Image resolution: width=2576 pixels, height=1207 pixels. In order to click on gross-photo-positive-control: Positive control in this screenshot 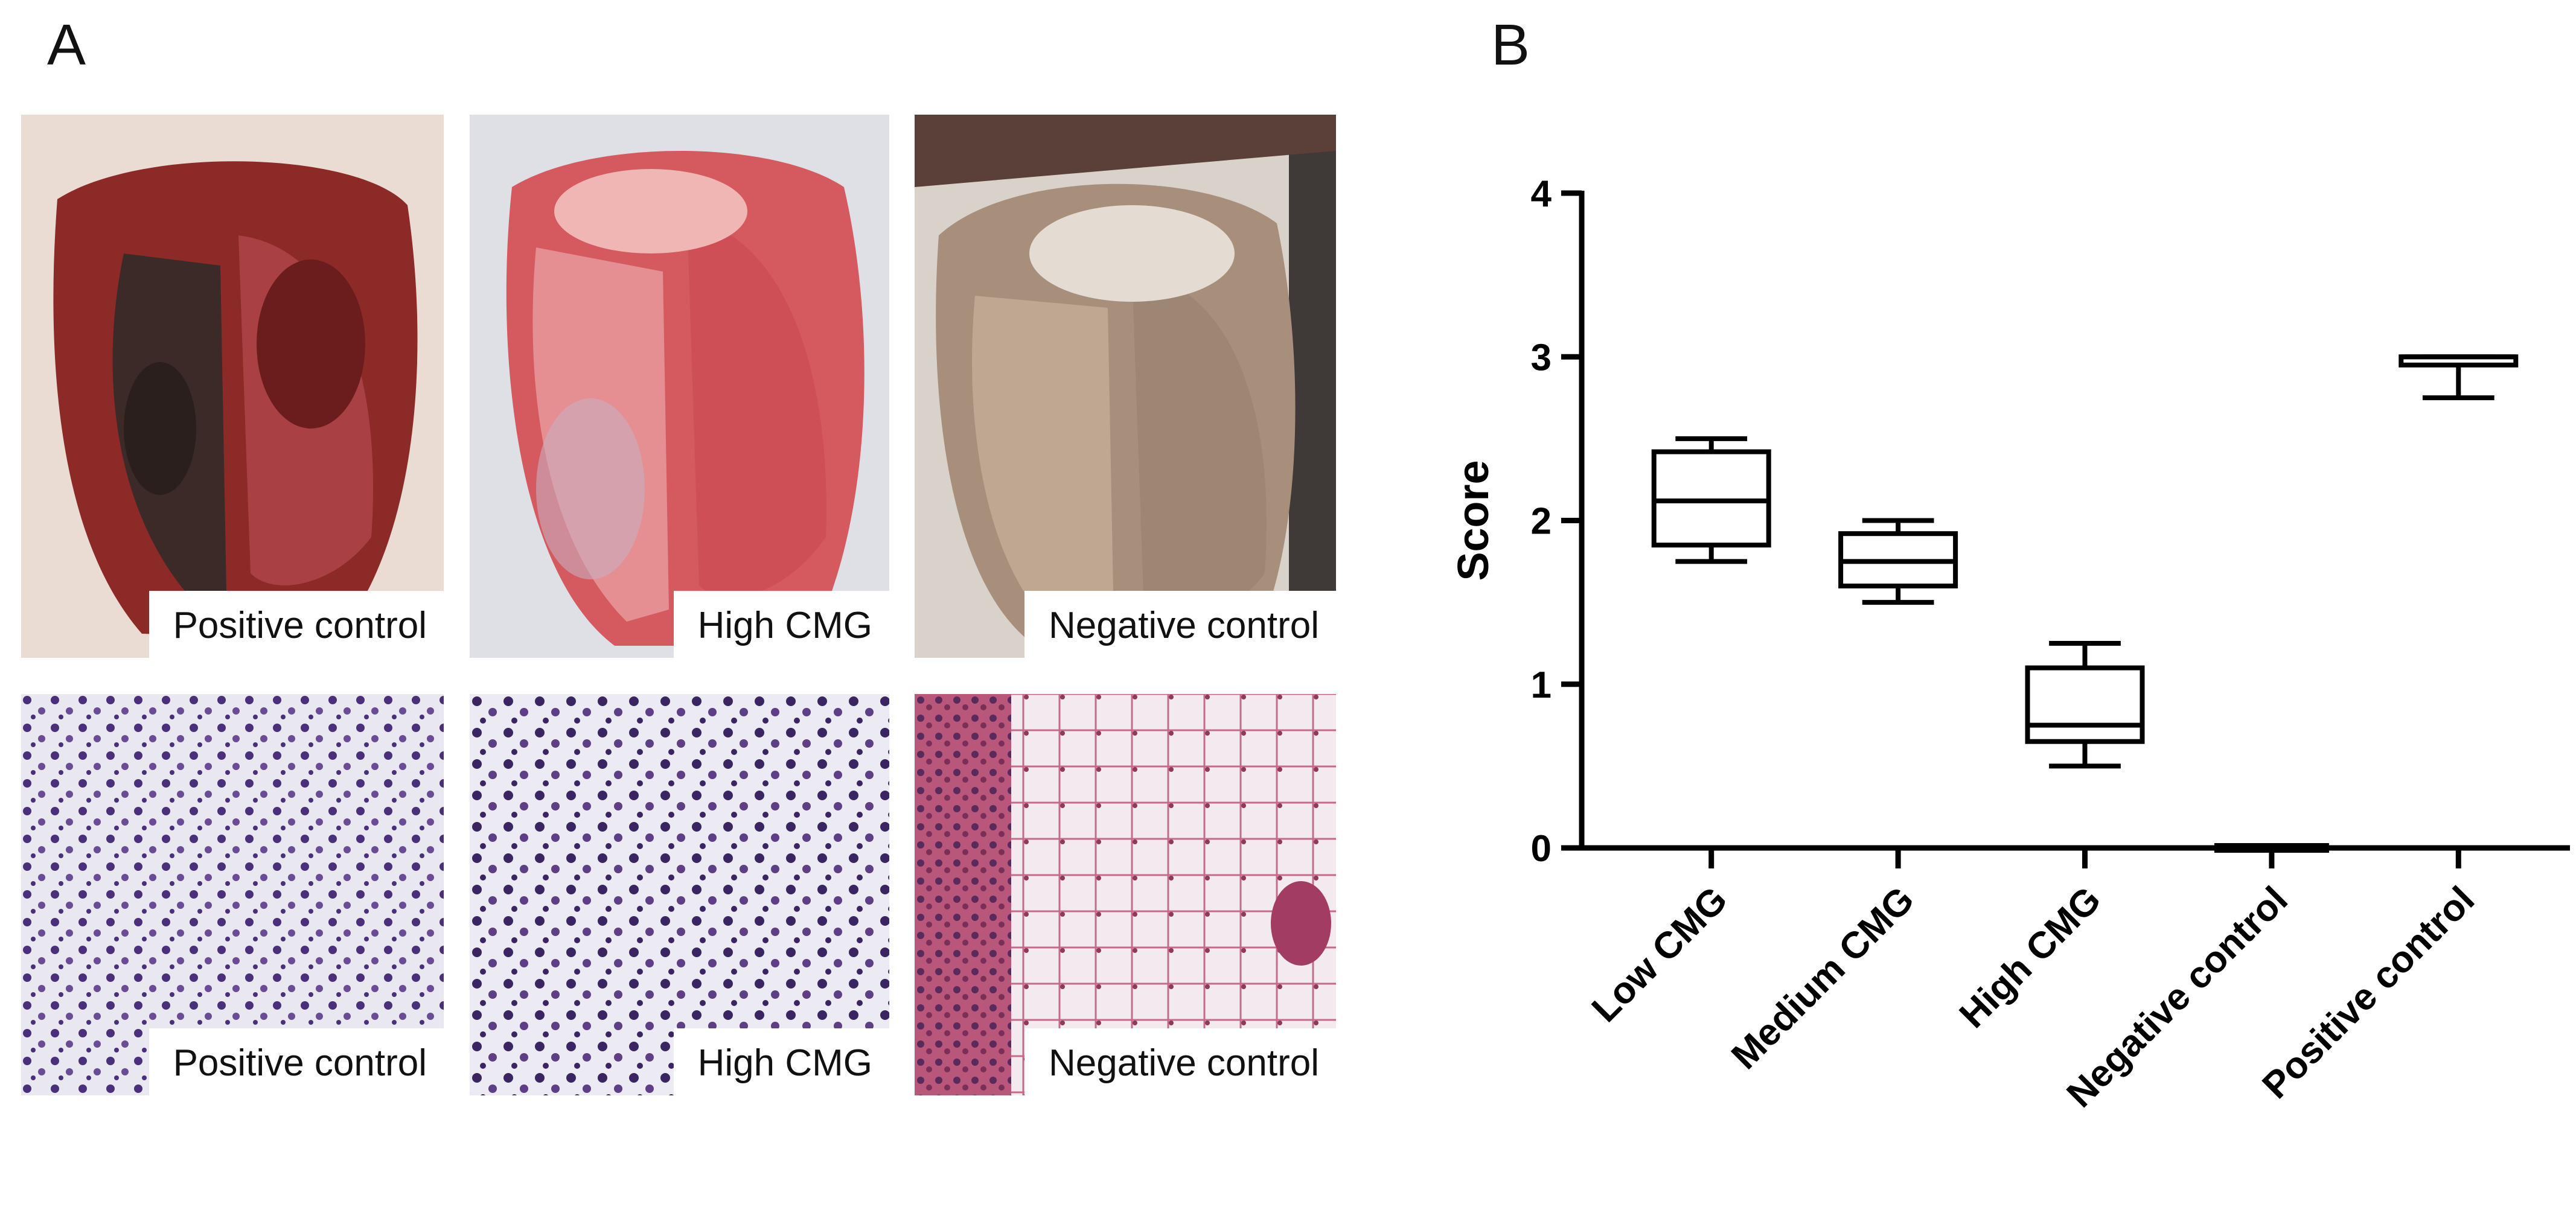, I will do `click(233, 386)`.